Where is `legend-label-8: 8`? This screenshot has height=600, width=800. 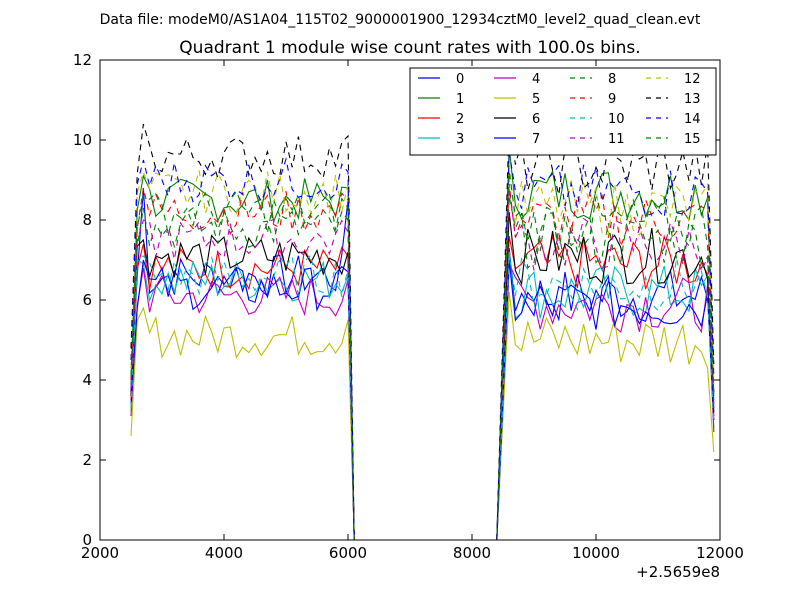
legend-label-8: 8 is located at coordinates (612, 79).